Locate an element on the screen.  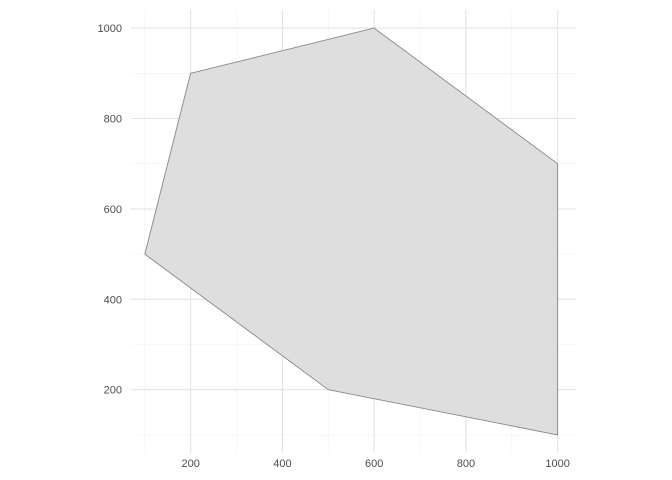
x-tick-label: 800 is located at coordinates (466, 464).